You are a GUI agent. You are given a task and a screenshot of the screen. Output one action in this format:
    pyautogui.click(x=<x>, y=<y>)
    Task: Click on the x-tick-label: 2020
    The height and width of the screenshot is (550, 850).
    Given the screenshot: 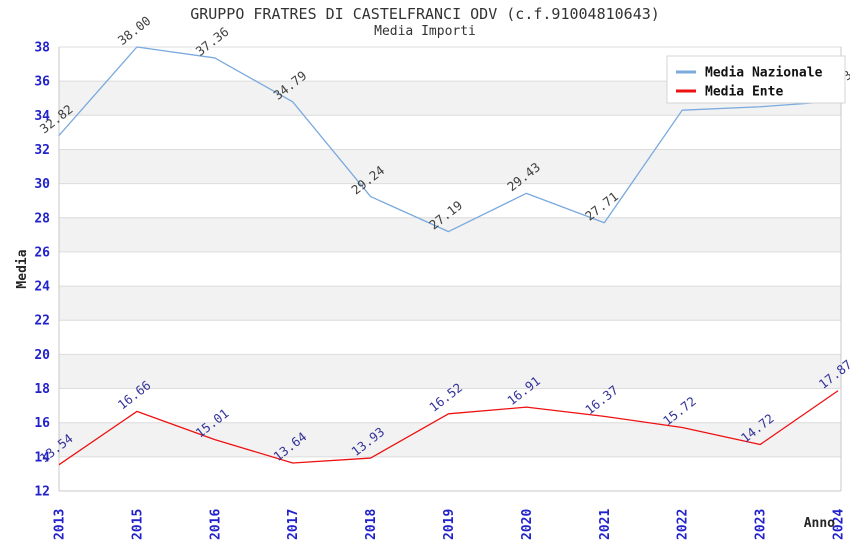 What is the action you would take?
    pyautogui.click(x=527, y=524)
    